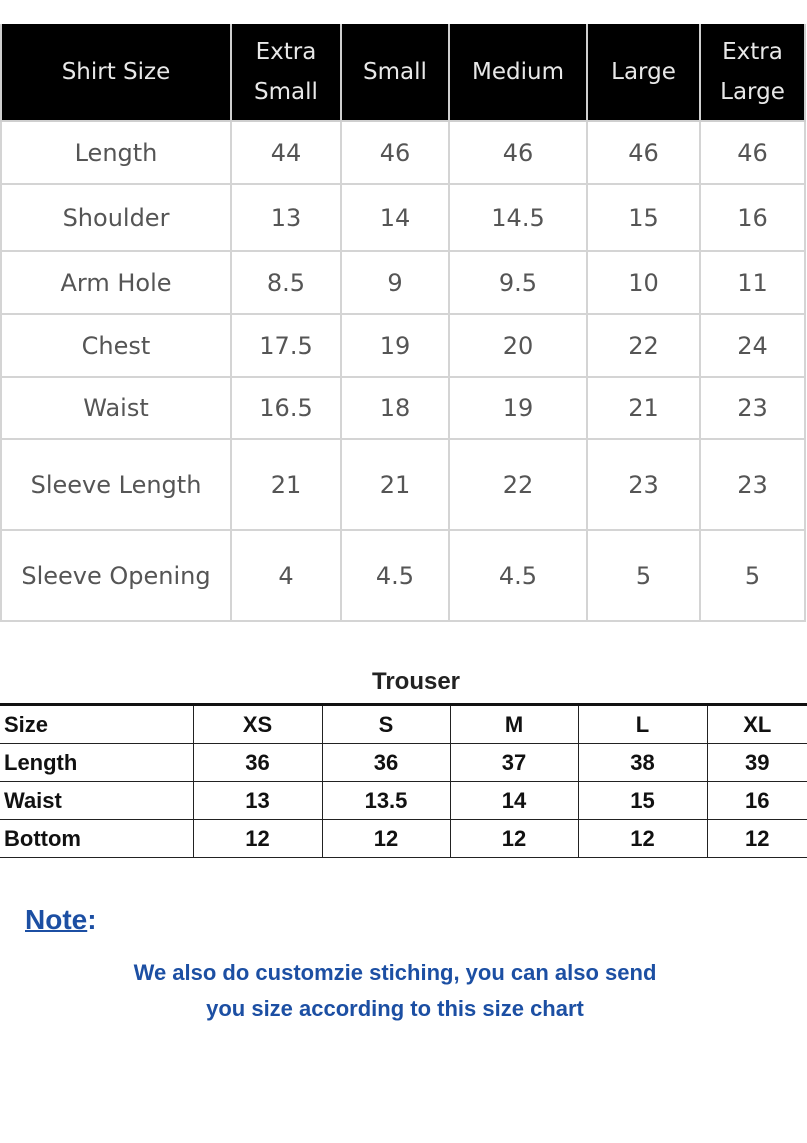 The width and height of the screenshot is (807, 1143). I want to click on trouser-header-row: Size XS S M L XL, so click(403, 723).